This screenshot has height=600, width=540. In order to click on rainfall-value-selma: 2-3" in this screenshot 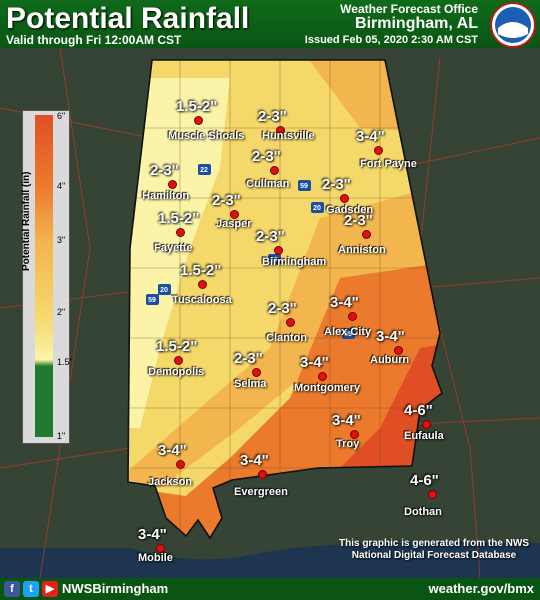, I will do `click(248, 358)`.